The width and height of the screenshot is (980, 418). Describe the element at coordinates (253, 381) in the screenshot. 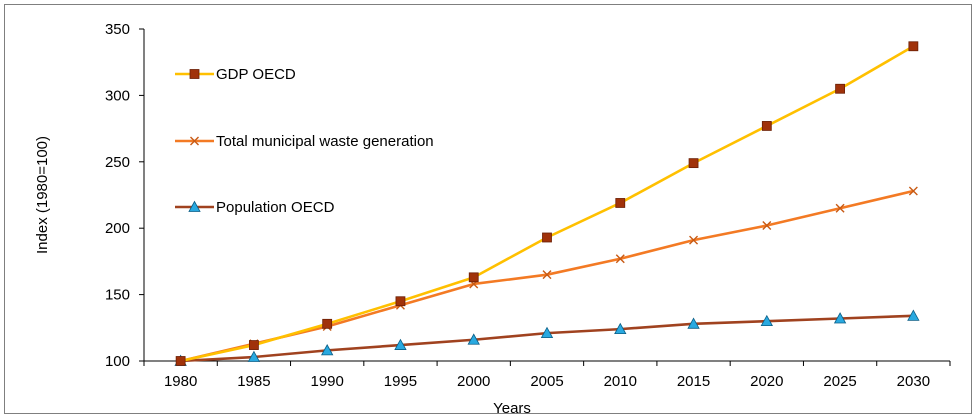

I see `x-tick-label: 1985` at that location.